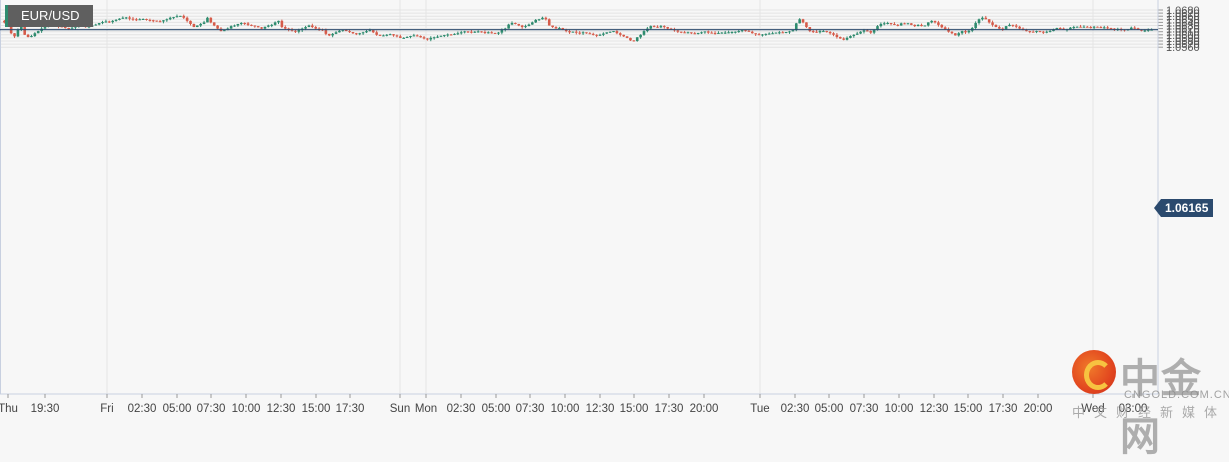  I want to click on watermark: 中金网 CNGOLD.COM.CN 中文财经新媒体, so click(1150, 404).